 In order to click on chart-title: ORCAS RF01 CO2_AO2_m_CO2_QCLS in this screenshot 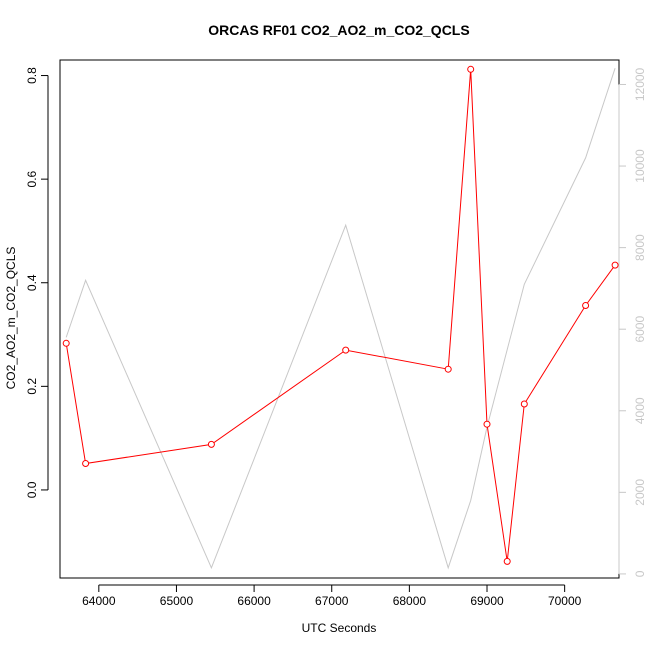, I will do `click(338, 30)`.